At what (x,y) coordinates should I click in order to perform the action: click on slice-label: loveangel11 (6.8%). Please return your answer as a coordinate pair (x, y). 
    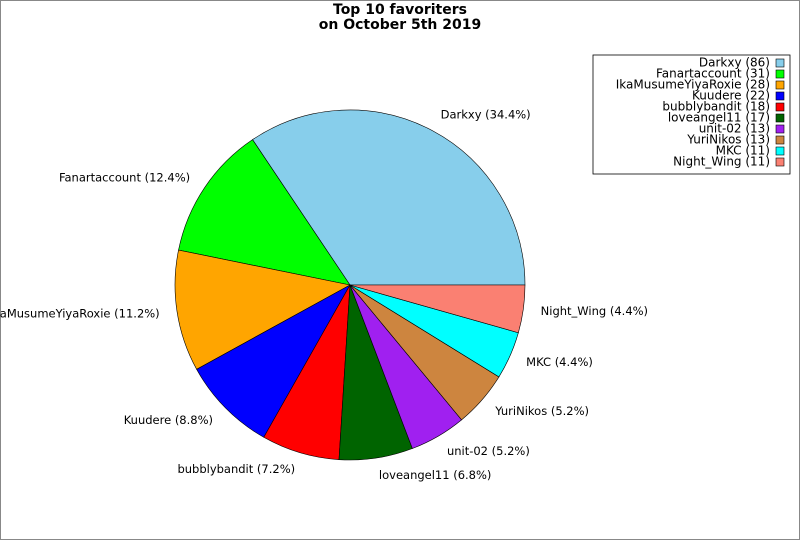
    Looking at the image, I should click on (435, 475).